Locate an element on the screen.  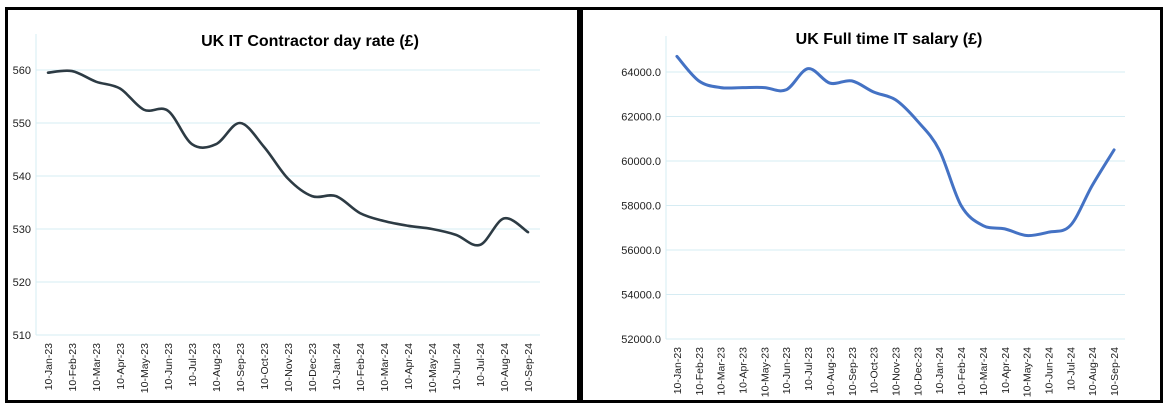
y-tick-label: 60000.0 is located at coordinates (641, 162).